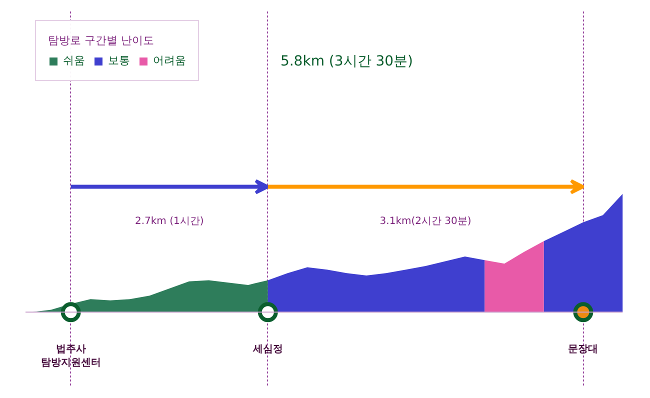 The width and height of the screenshot is (650, 398). What do you see at coordinates (74, 60) in the screenshot?
I see `legend-label: 쉬움` at bounding box center [74, 60].